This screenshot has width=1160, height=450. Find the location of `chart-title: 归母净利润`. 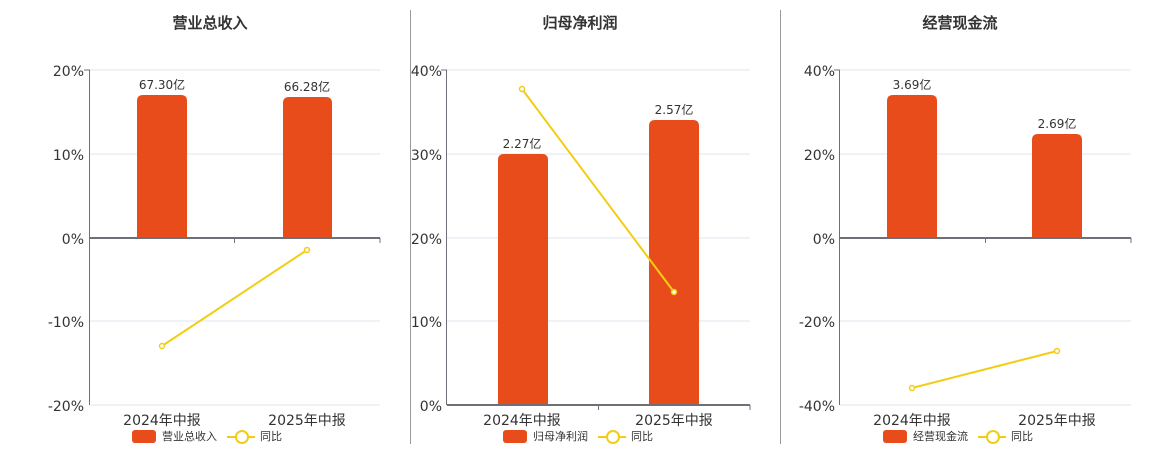

chart-title: 归母净利润 is located at coordinates (580, 23).